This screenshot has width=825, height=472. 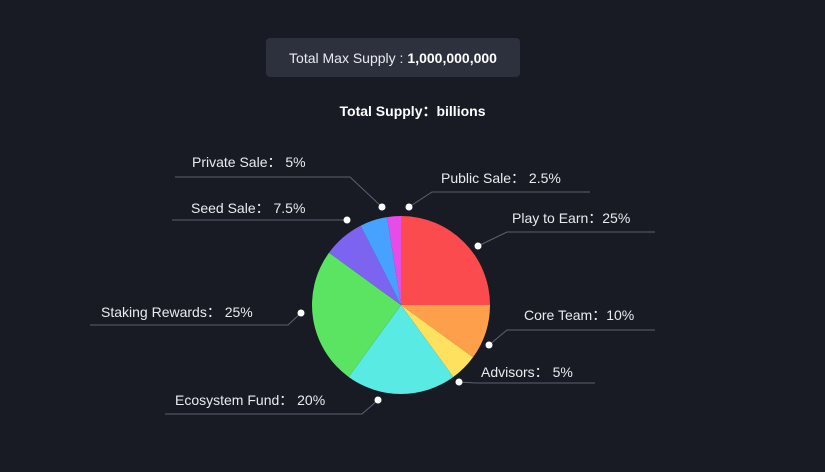 What do you see at coordinates (249, 162) in the screenshot?
I see `slice-label-private-sale: Private Sale： 5%` at bounding box center [249, 162].